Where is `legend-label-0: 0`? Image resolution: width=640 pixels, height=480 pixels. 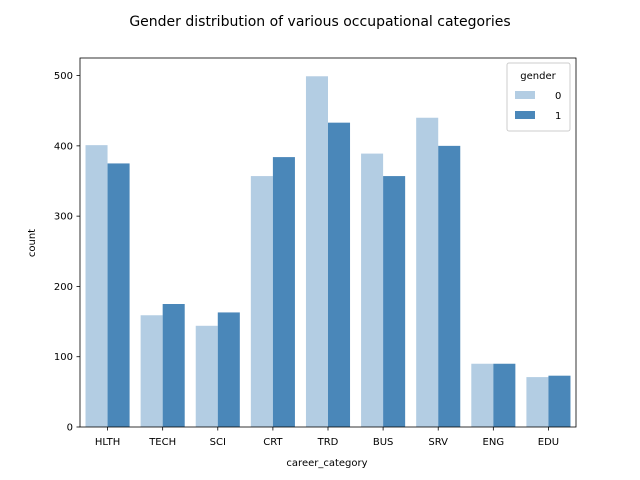 legend-label-0: 0 is located at coordinates (558, 96).